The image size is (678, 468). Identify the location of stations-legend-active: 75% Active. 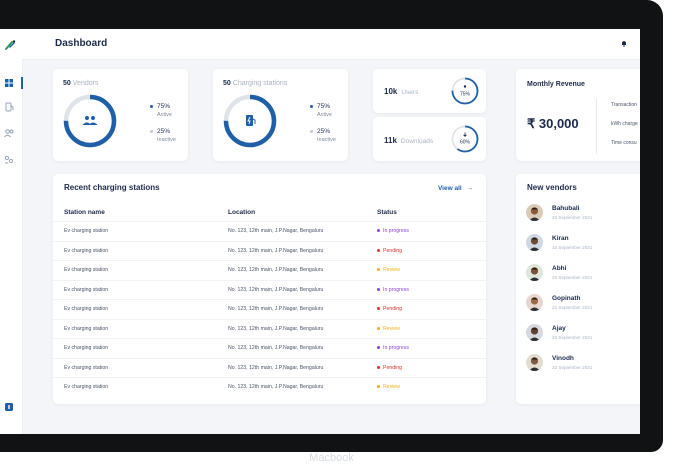
(321, 110).